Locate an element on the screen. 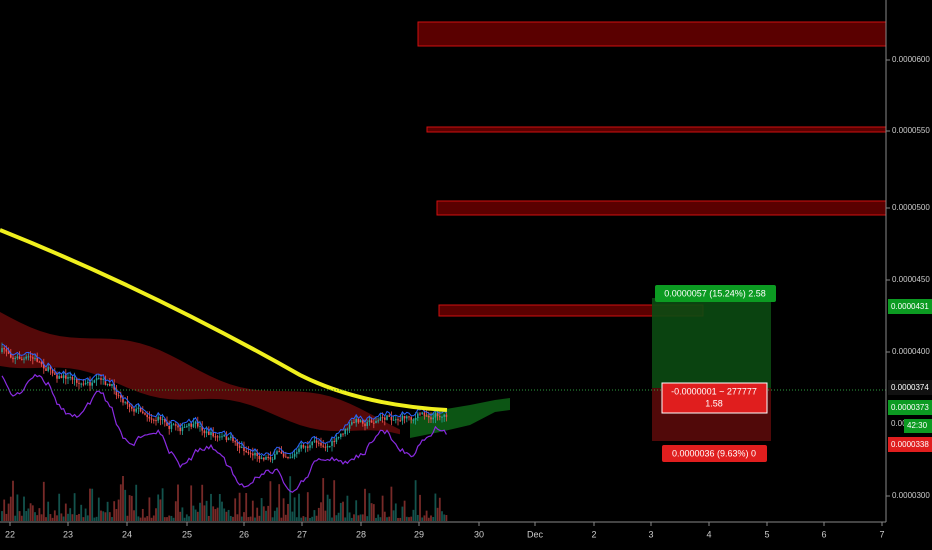 This screenshot has height=550, width=932. price-label: 0.0000550 is located at coordinates (911, 130).